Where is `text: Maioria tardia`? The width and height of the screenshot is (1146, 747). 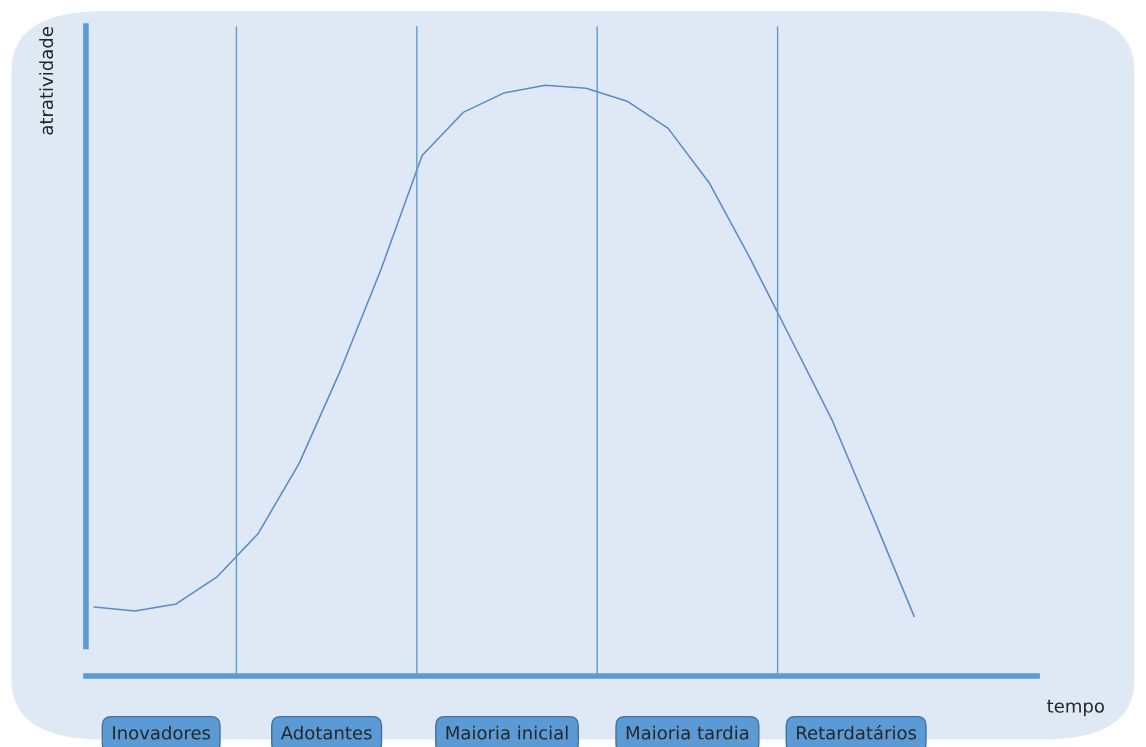
text: Maioria tardia is located at coordinates (687, 732).